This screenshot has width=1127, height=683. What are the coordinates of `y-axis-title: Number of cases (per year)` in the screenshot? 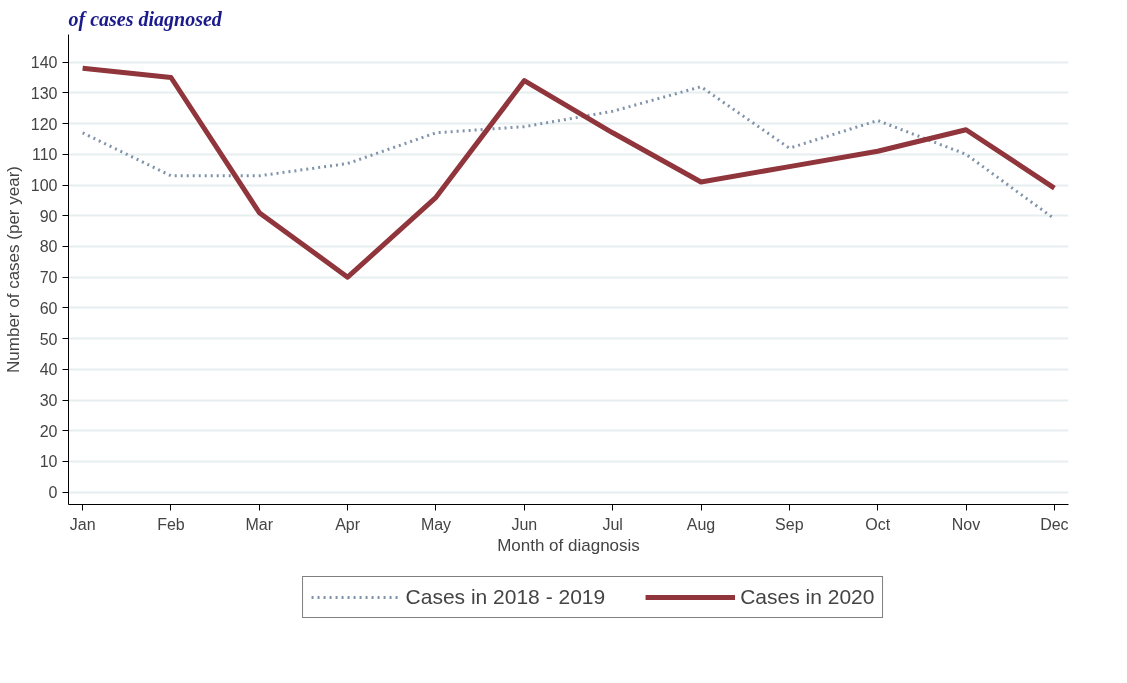 It's located at (13, 269).